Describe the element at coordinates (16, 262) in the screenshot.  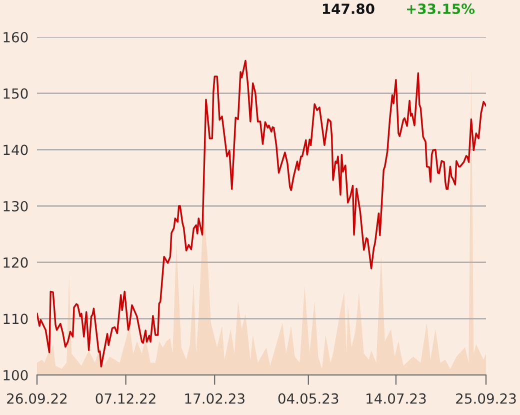
I see `y-tick-label: 120` at that location.